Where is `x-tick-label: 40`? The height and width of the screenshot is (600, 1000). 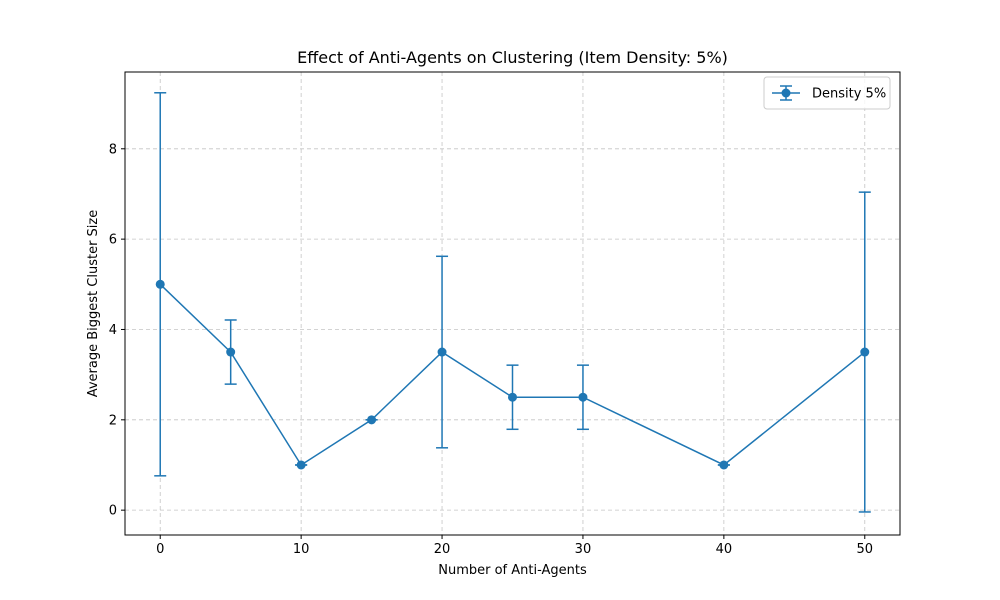 x-tick-label: 40 is located at coordinates (724, 549).